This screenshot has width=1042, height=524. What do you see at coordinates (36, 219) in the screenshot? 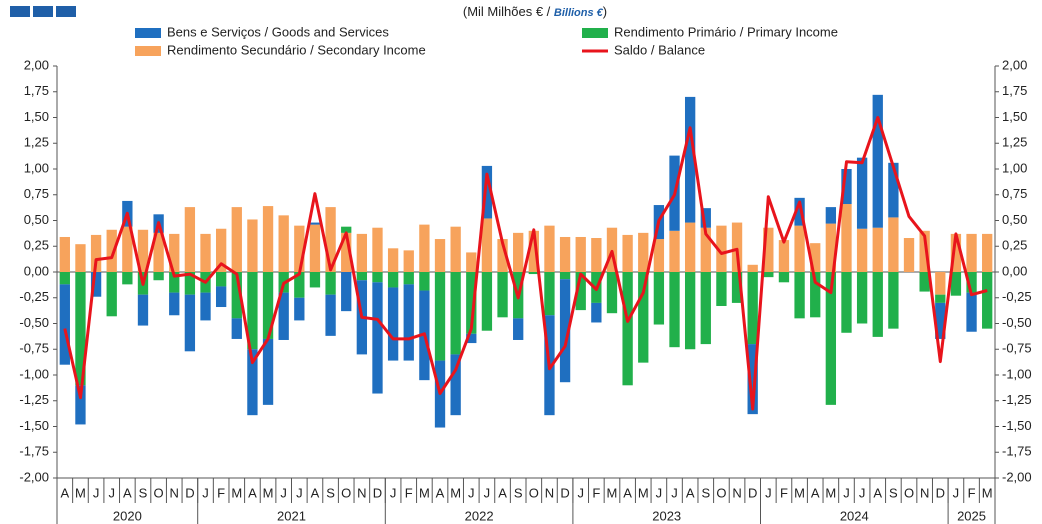
I see `y-tick-label: 0,50` at bounding box center [36, 219].